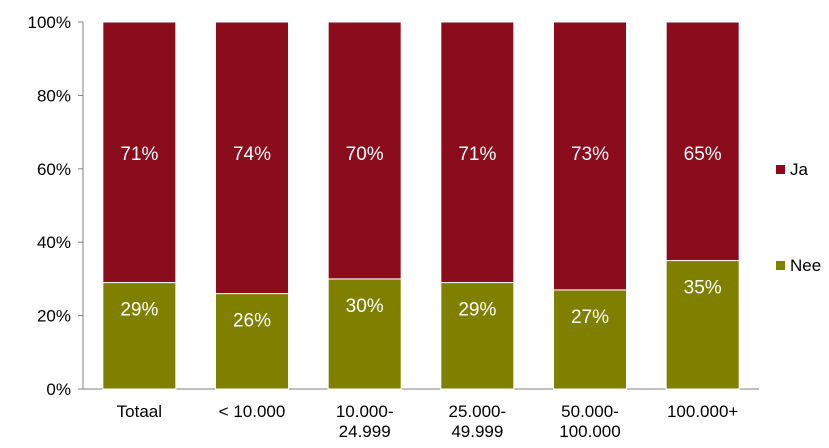 This screenshot has height=448, width=829. I want to click on legend-item-nee: Nee, so click(798, 265).